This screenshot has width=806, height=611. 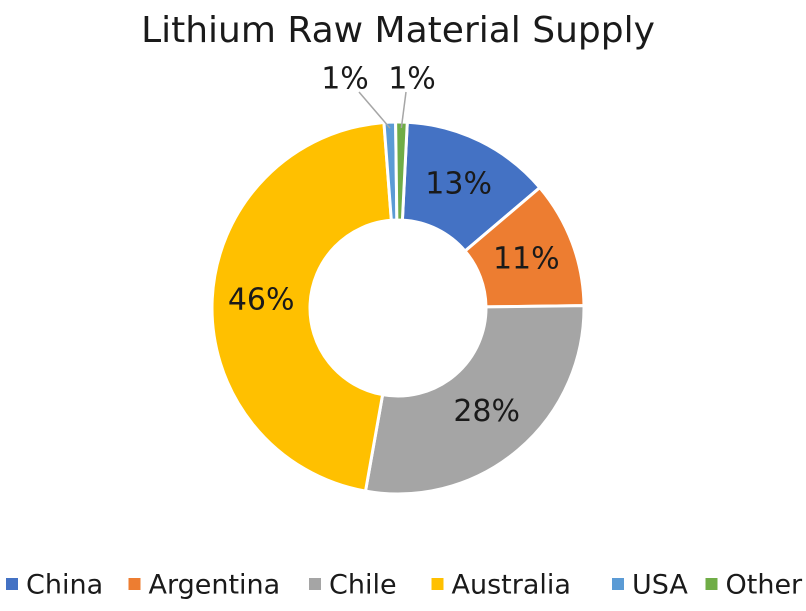 I want to click on legend-label-chile: Chile, so click(x=363, y=585).